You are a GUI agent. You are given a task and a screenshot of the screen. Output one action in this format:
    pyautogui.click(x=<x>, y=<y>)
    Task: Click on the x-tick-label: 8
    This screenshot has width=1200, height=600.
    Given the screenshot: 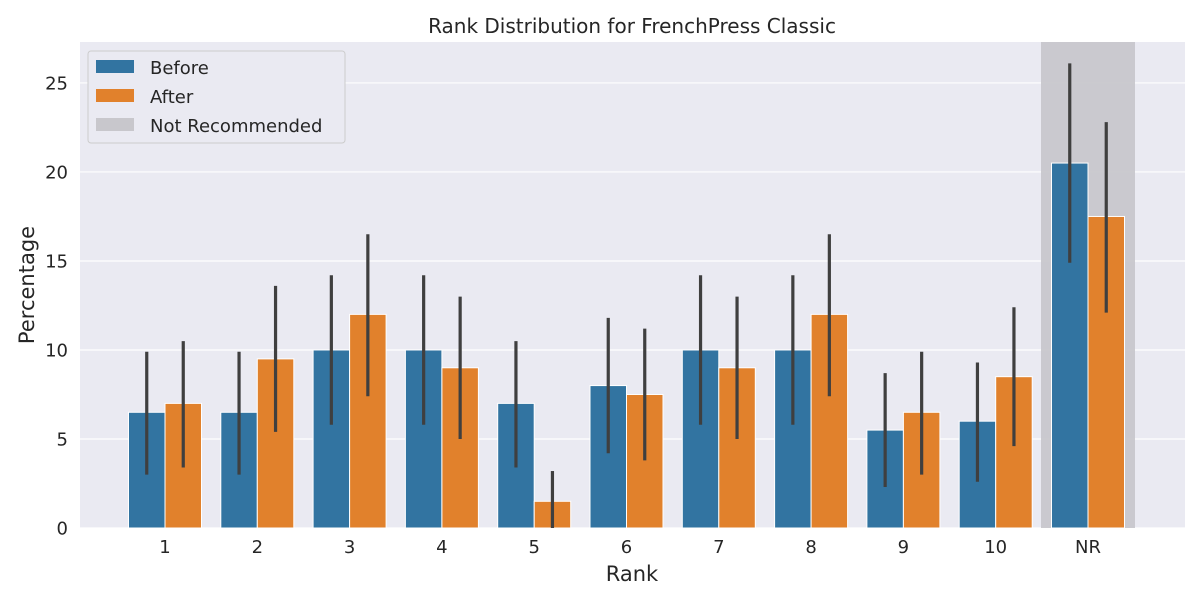 What is the action you would take?
    pyautogui.click(x=810, y=547)
    